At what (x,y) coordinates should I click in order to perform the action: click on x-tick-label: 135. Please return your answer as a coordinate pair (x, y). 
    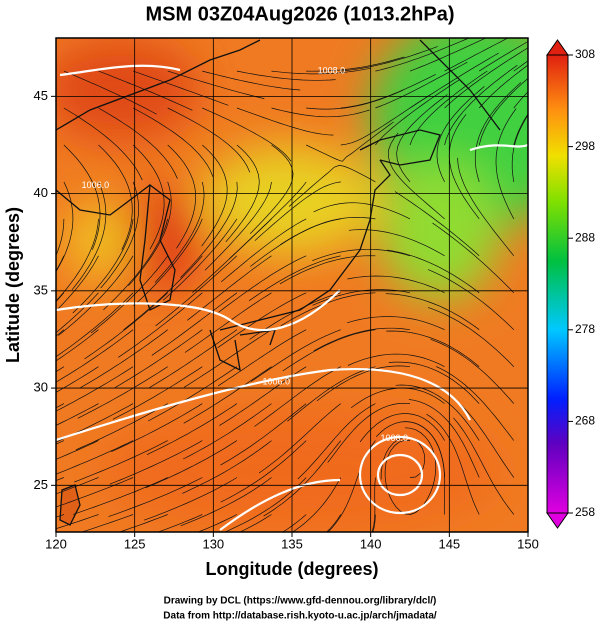
    Looking at the image, I should click on (292, 543).